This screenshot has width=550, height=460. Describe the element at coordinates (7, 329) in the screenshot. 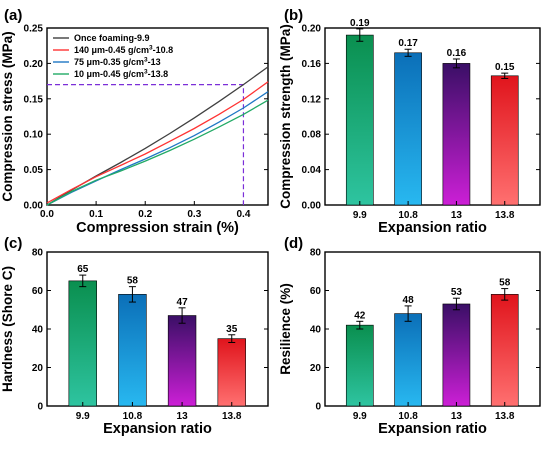

I see `y-axis-label: Hardness (Shore C)` at that location.